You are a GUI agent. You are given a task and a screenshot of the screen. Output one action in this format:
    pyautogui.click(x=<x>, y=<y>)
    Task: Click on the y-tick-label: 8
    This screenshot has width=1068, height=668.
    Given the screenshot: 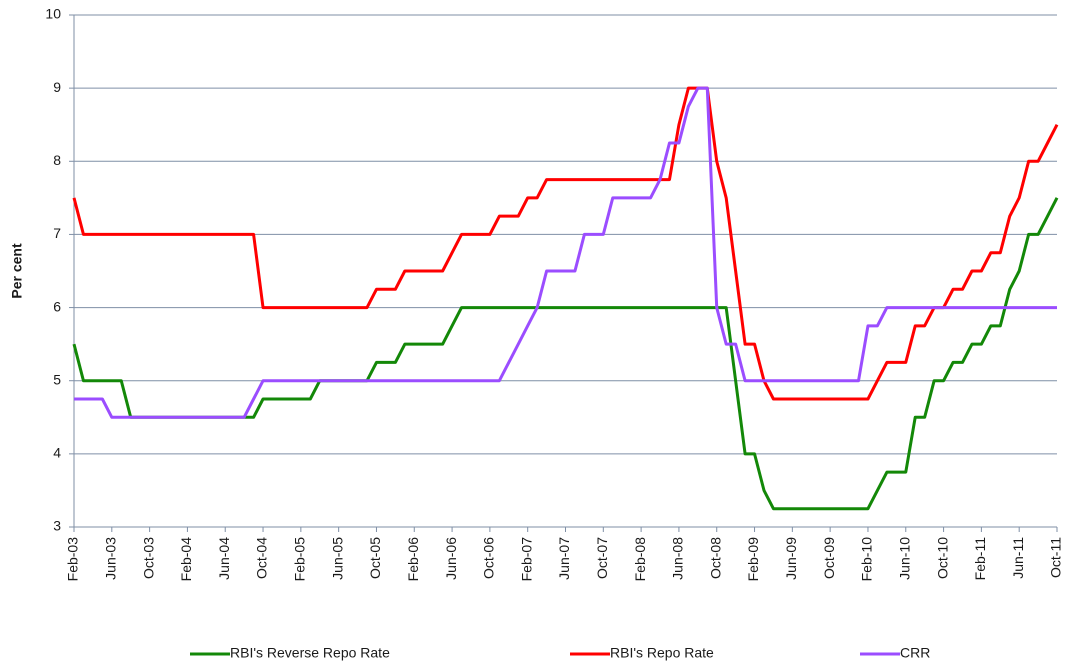 What is the action you would take?
    pyautogui.click(x=57, y=160)
    